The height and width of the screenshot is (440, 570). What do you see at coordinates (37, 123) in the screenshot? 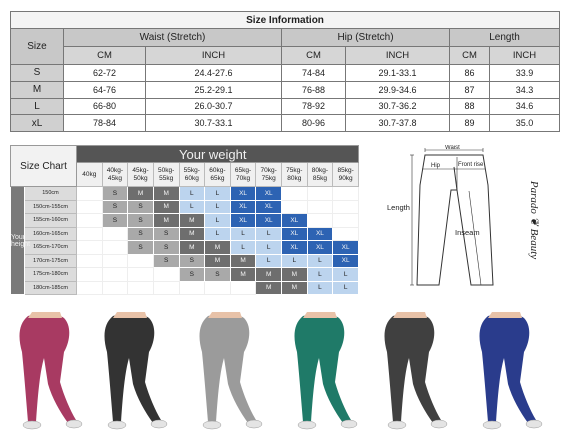
I see `size-label: xL` at bounding box center [37, 123].